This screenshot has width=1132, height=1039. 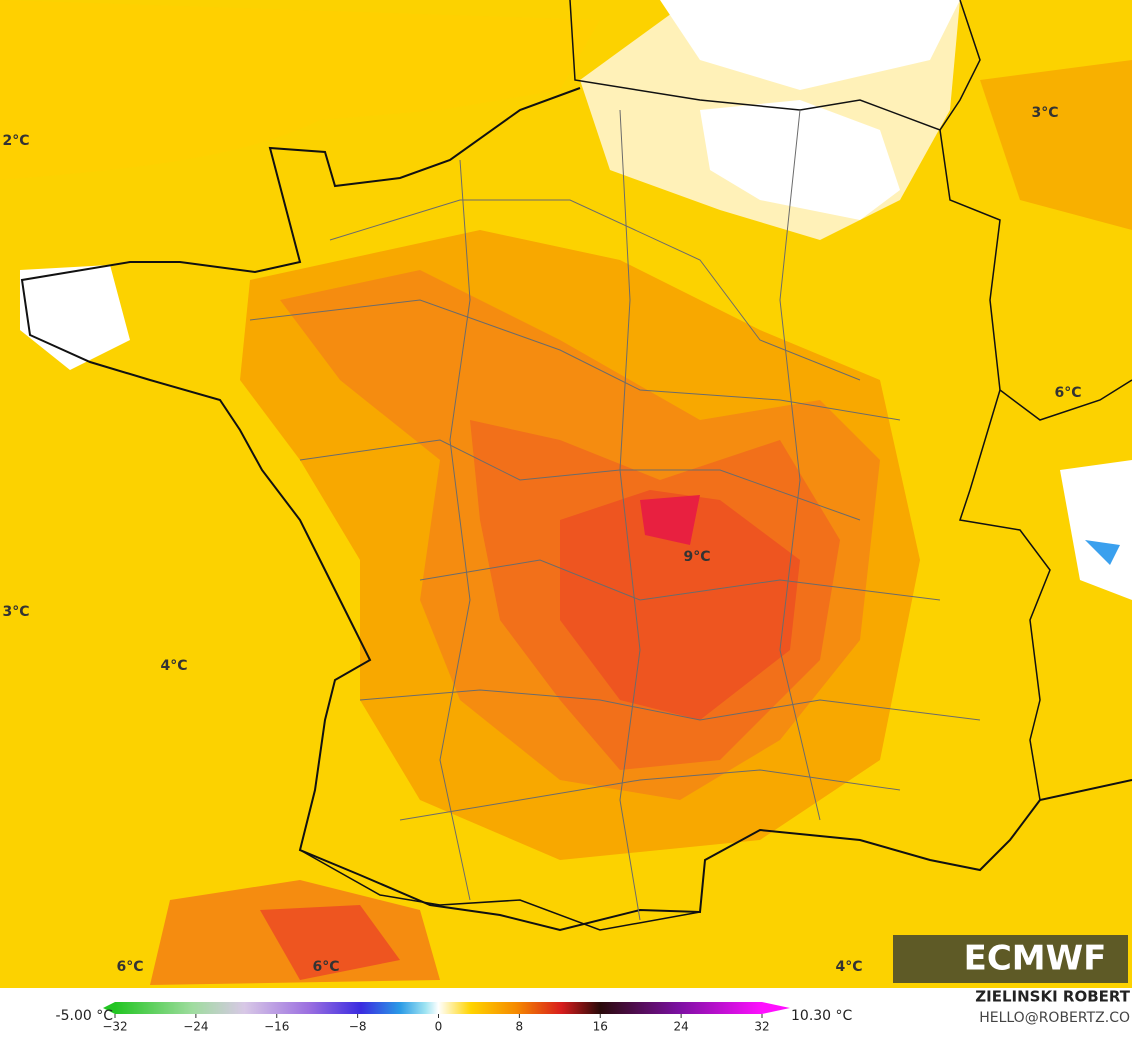 What do you see at coordinates (15, 141) in the screenshot?
I see `temperature-label: 2°C` at bounding box center [15, 141].